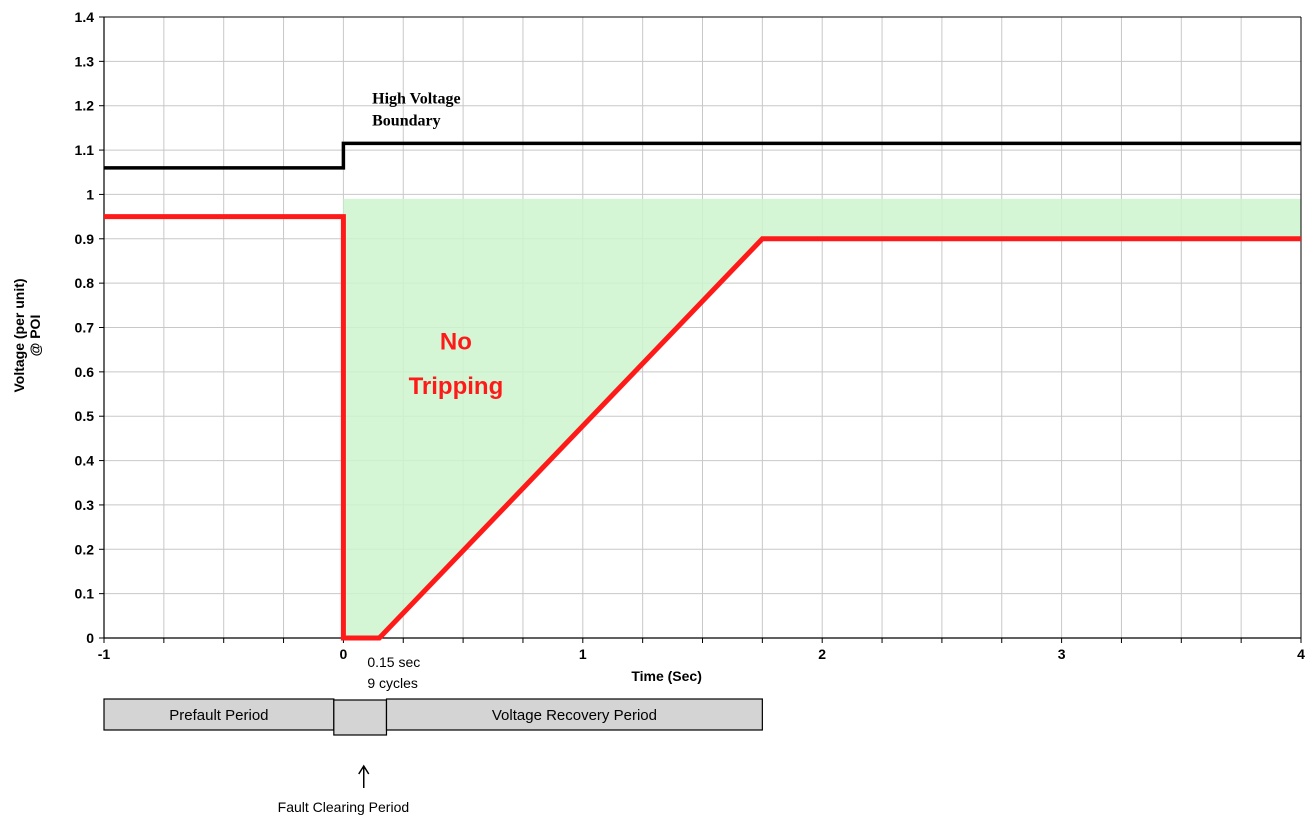  What do you see at coordinates (392, 683) in the screenshot?
I see `fault-duration-note-line-2: 9 cycles` at bounding box center [392, 683].